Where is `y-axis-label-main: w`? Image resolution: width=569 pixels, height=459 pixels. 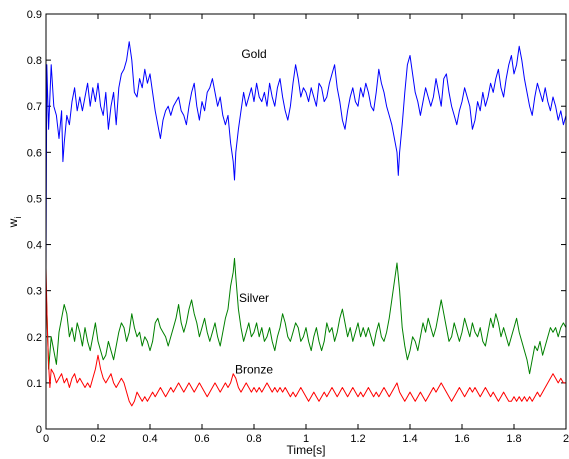
y-axis-label-main: w is located at coordinates (13, 223).